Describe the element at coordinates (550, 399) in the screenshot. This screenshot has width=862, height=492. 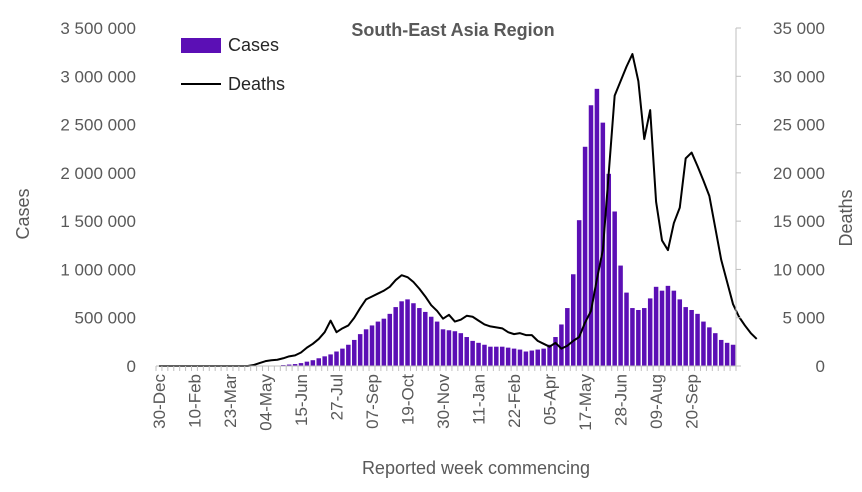
I see `x-tick-label: 05-Apr` at that location.